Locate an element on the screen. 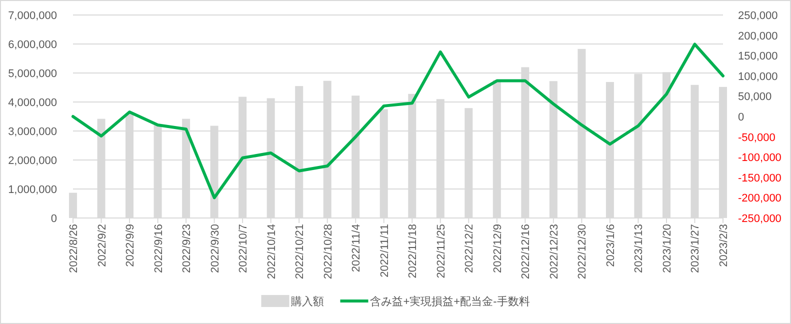 The image size is (791, 324). x-tick-label: 2022/11/25 is located at coordinates (441, 251).